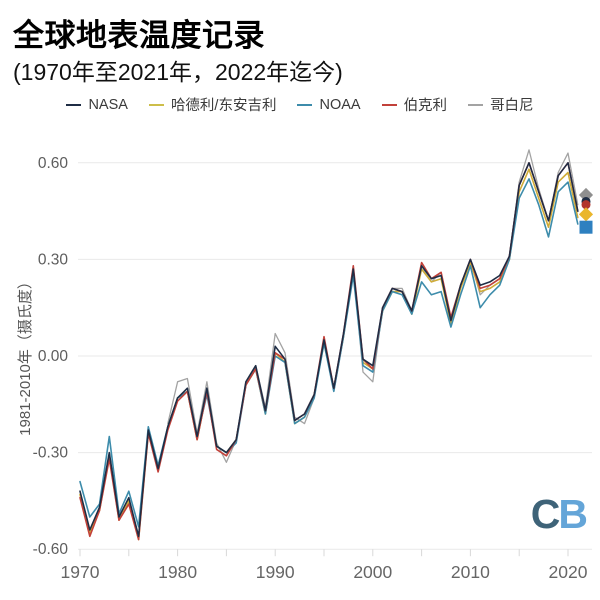 The image size is (600, 600). I want to click on carbon-brief-logo: CB, so click(559, 514).